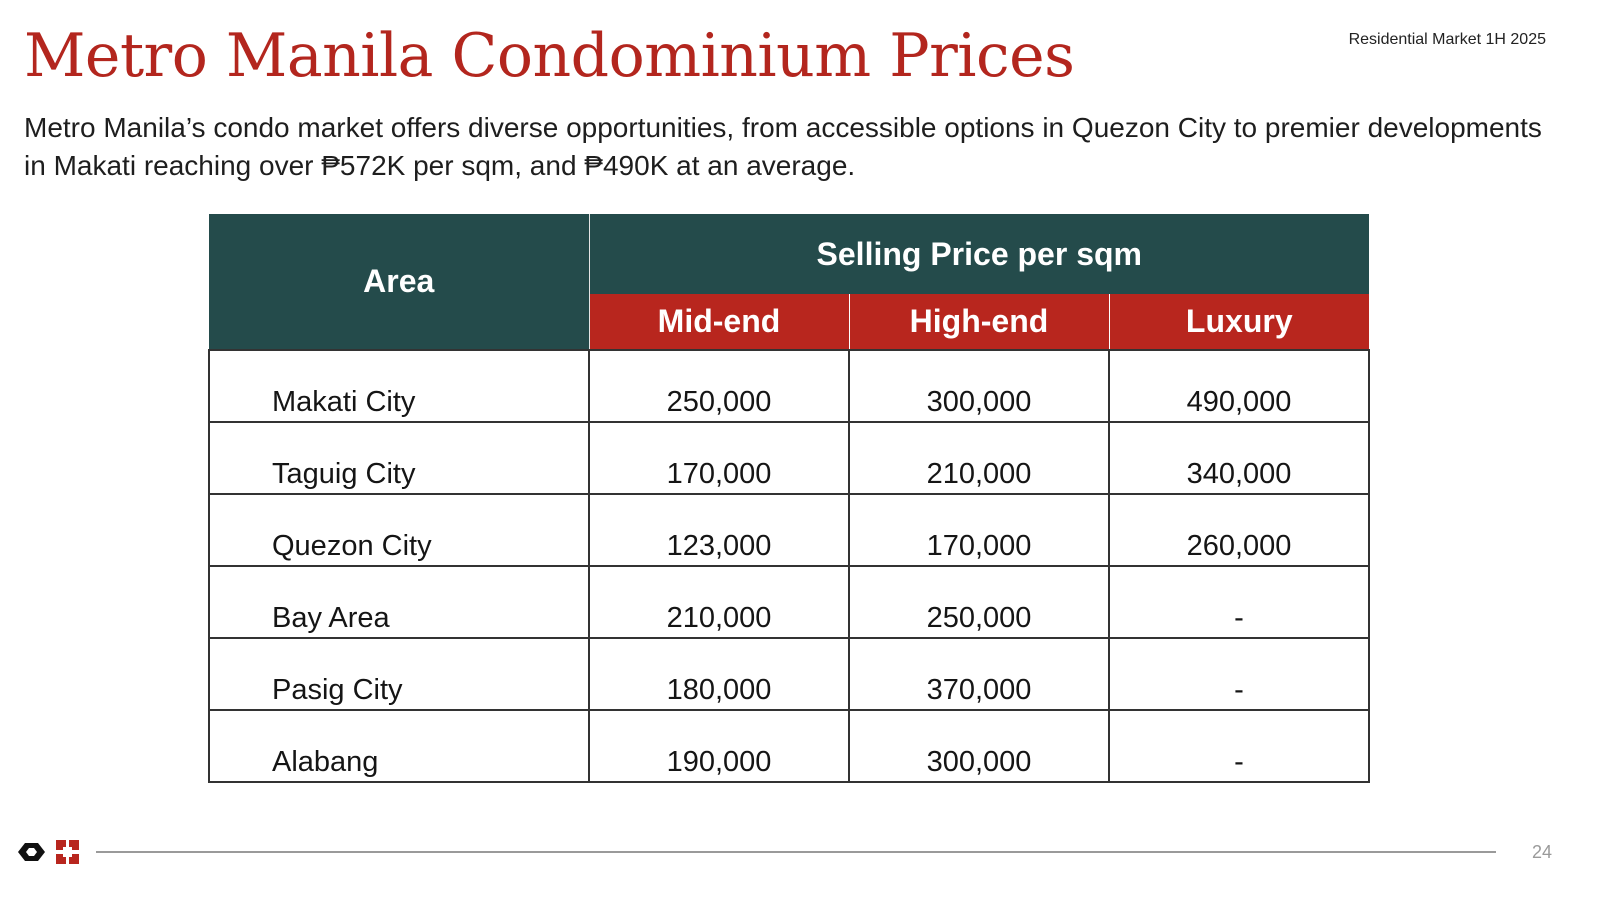 The width and height of the screenshot is (1600, 900). I want to click on report-tag: Residential Market 1H 2025, so click(1447, 39).